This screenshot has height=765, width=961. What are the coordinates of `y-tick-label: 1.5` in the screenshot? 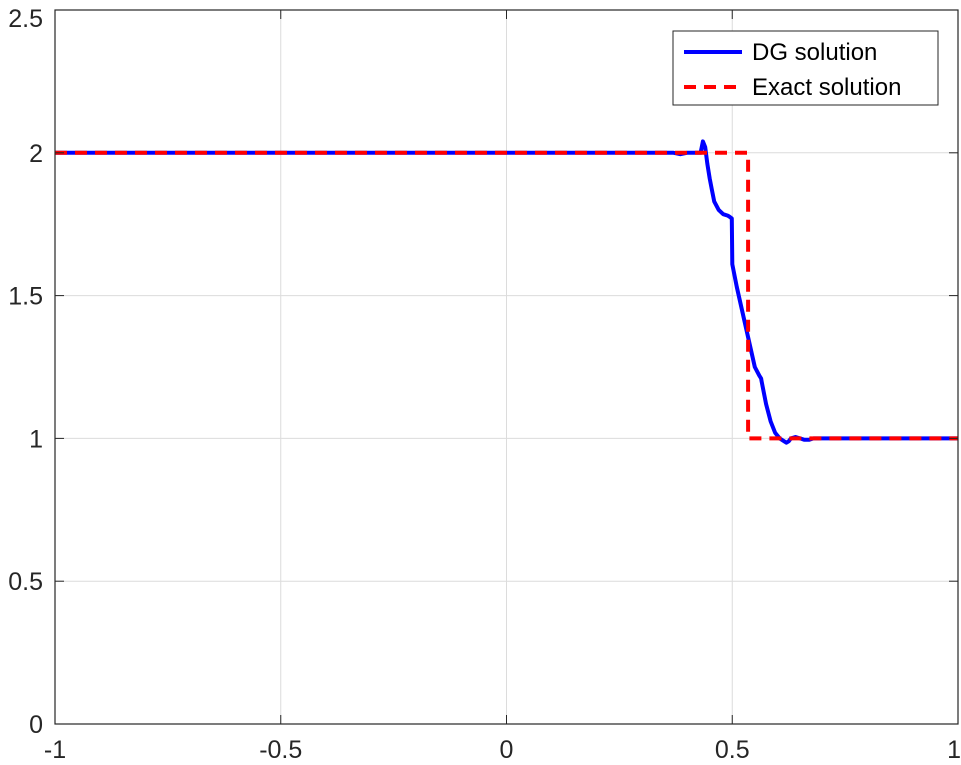 It's located at (25, 297).